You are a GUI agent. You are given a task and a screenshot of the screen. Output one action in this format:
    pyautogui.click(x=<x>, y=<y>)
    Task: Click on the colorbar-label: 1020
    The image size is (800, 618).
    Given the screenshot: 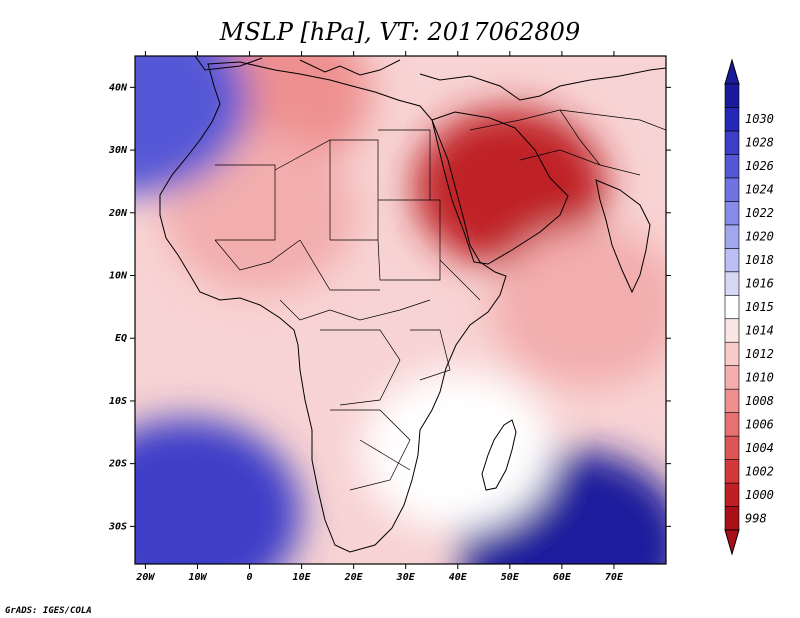 What is the action you would take?
    pyautogui.click(x=759, y=237)
    